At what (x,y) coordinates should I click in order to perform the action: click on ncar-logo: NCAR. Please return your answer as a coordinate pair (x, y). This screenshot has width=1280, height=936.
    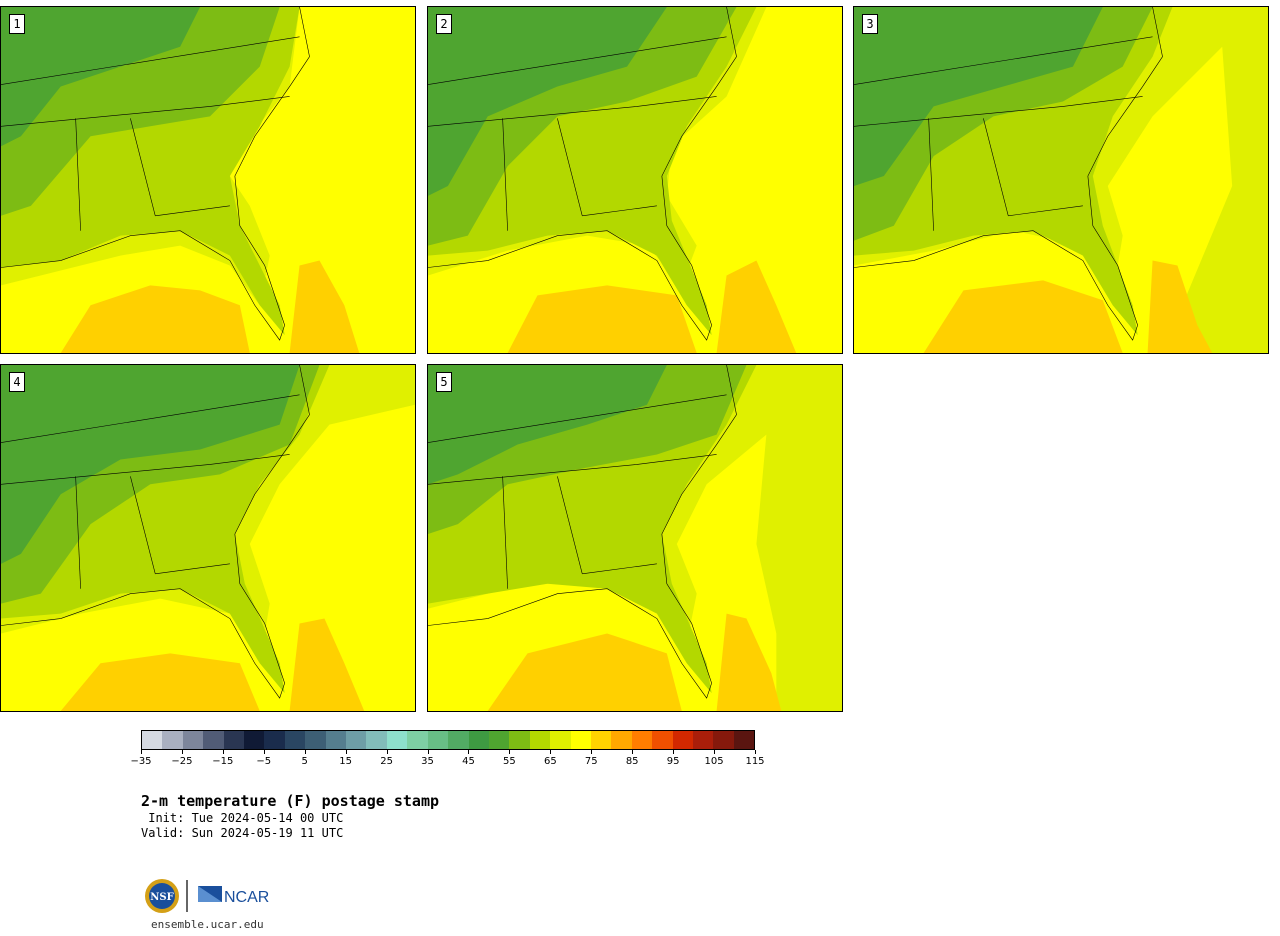
    Looking at the image, I should click on (233, 896).